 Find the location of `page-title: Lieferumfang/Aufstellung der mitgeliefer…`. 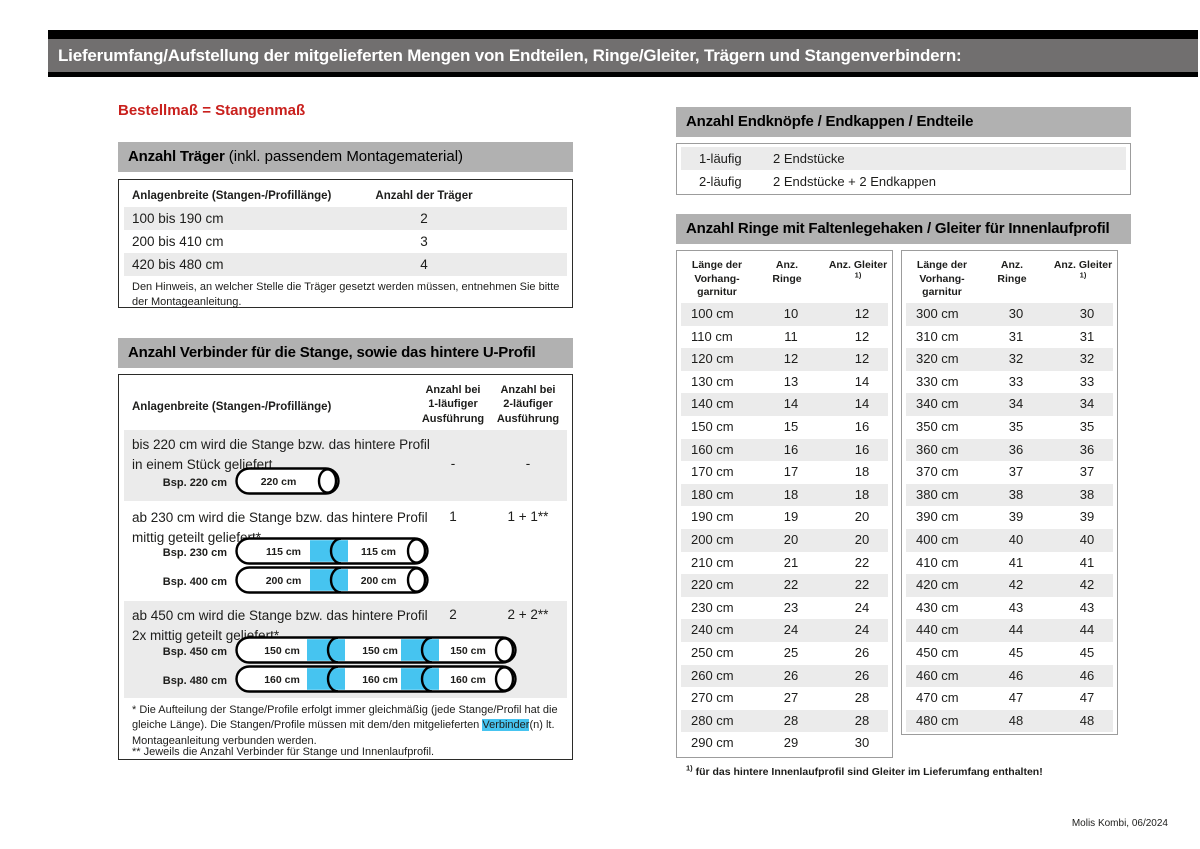

page-title: Lieferumfang/Aufstellung der mitgeliefer… is located at coordinates (510, 55).